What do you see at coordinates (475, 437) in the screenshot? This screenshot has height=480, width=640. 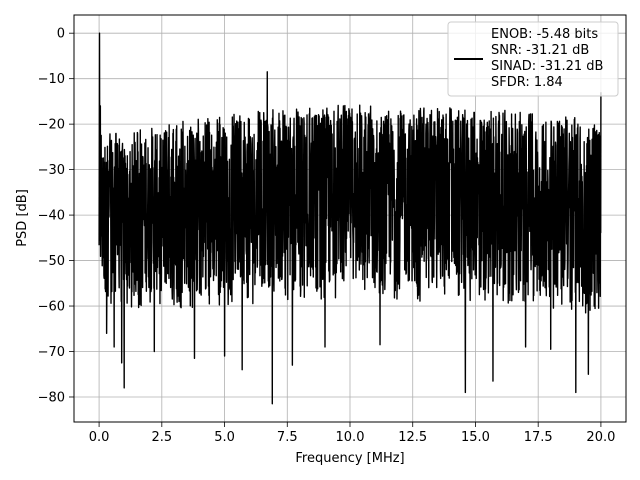 I see `x-tick-label: 15.0` at bounding box center [475, 437].